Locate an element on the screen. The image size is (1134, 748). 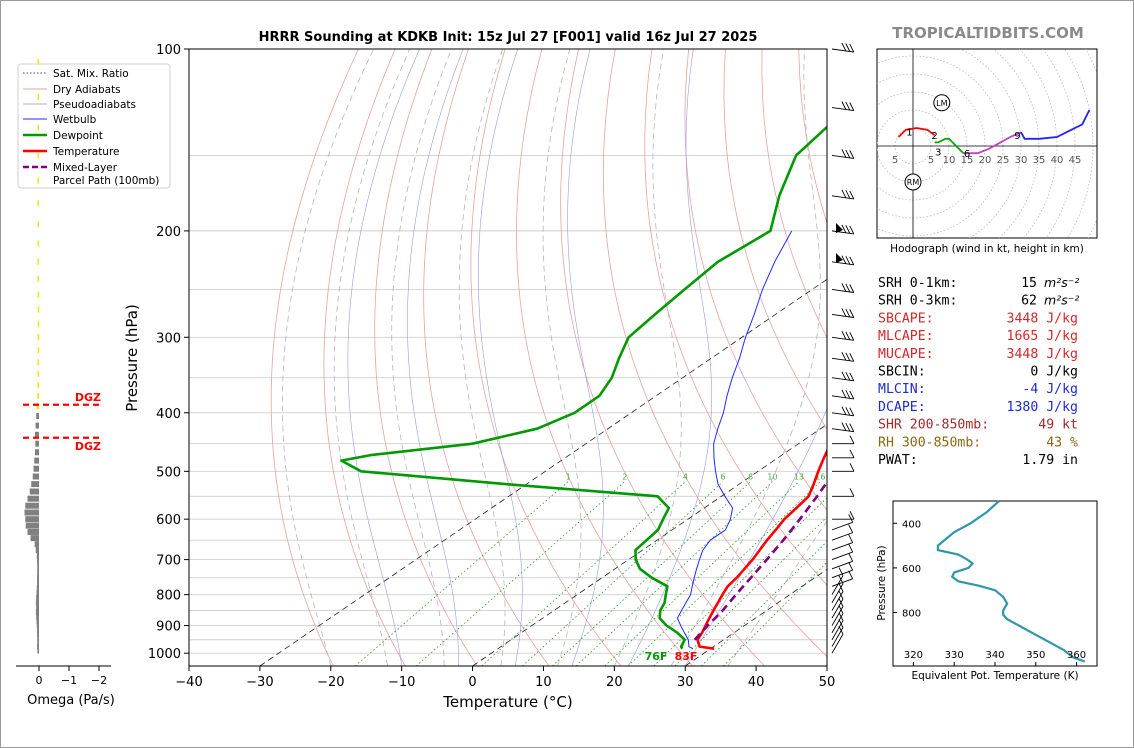
index-value: 1665 J/kg is located at coordinates (1042, 336).